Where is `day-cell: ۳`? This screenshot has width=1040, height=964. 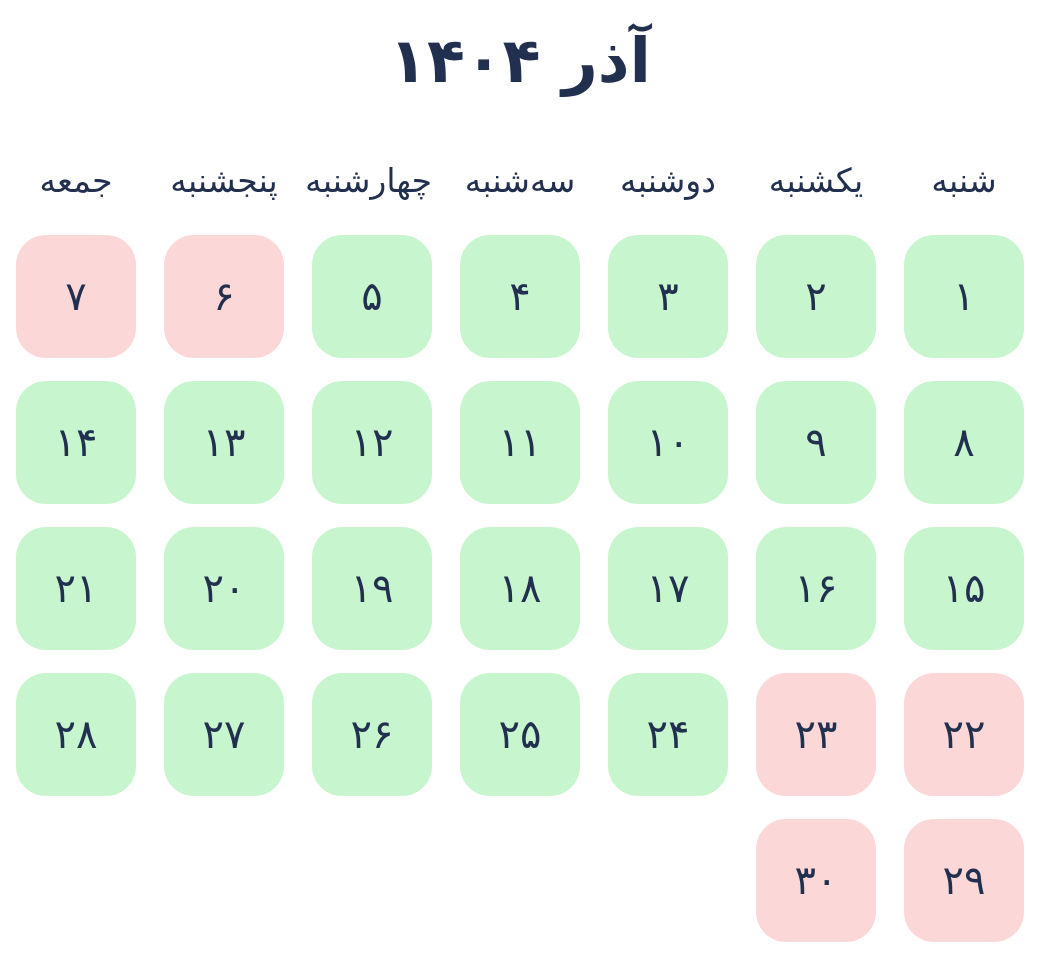 day-cell: ۳ is located at coordinates (668, 297).